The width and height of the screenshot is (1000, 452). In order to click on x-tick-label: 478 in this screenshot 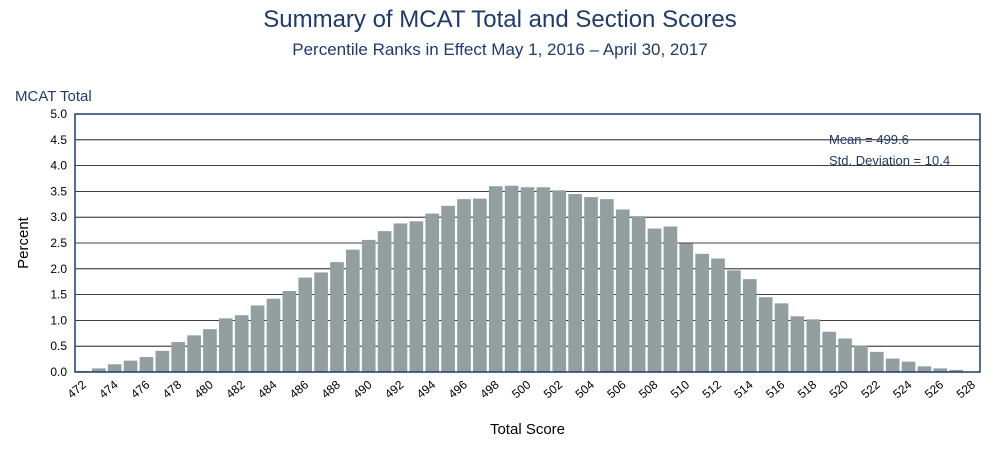, I will do `click(172, 389)`.